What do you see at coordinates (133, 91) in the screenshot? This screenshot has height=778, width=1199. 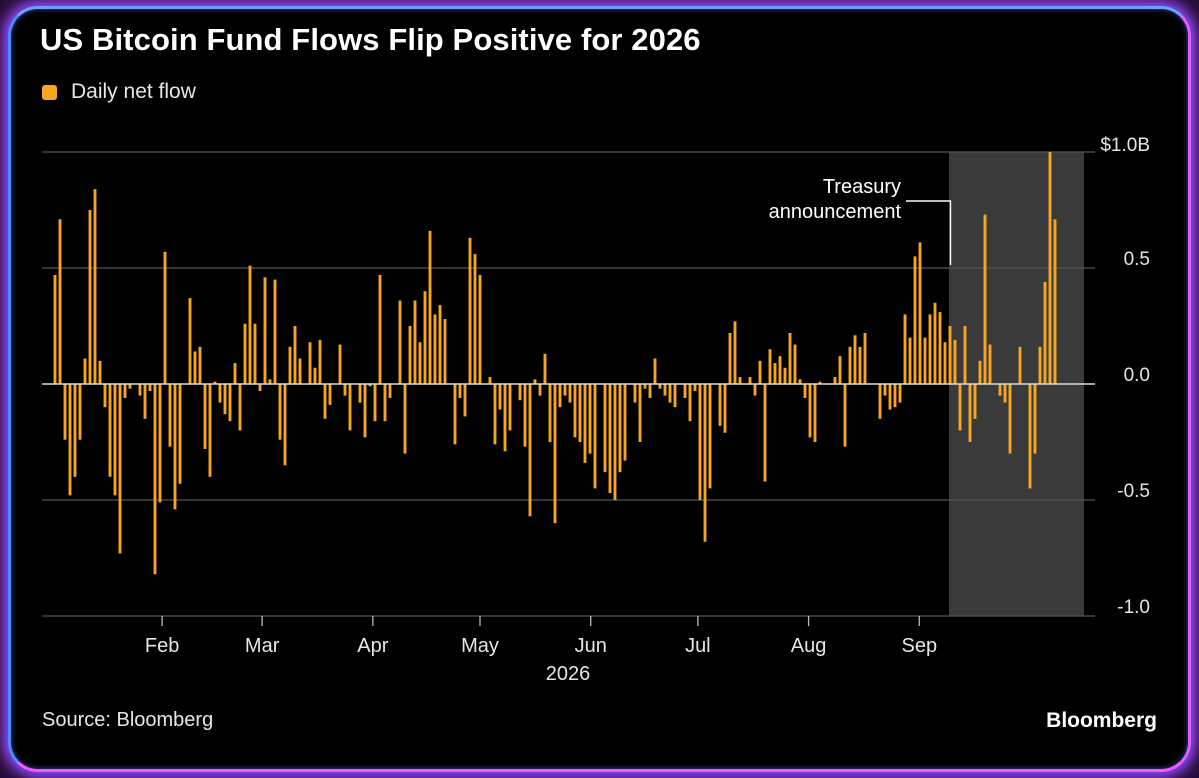 I see `legend-label: Daily net flow` at bounding box center [133, 91].